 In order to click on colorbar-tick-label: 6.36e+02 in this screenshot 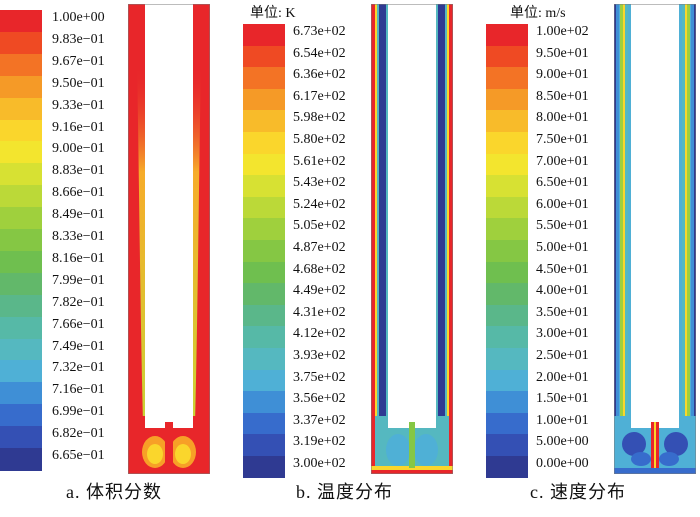, I will do `click(319, 75)`.